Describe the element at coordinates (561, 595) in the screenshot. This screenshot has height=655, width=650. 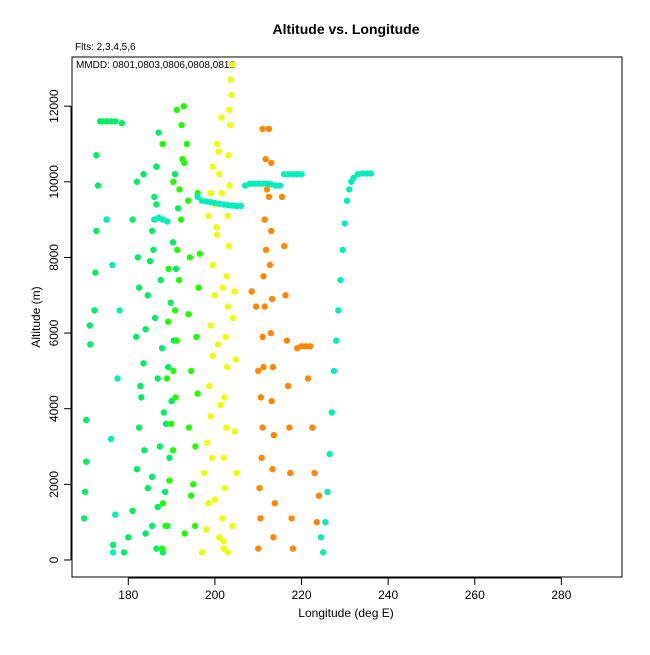
I see `x-tick-label: 280` at that location.